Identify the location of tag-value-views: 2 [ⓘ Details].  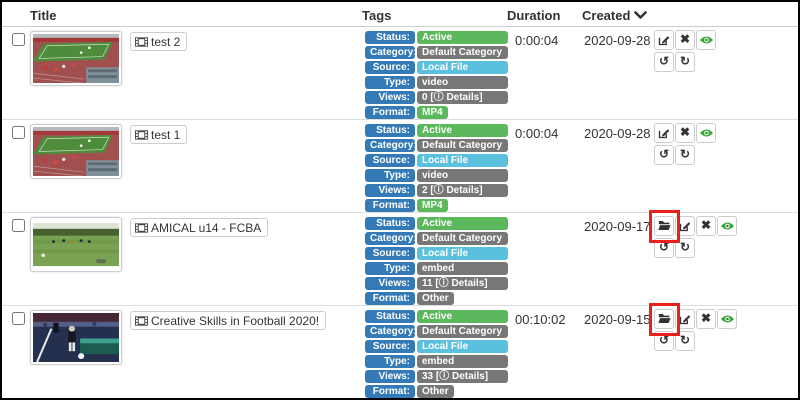
(462, 190).